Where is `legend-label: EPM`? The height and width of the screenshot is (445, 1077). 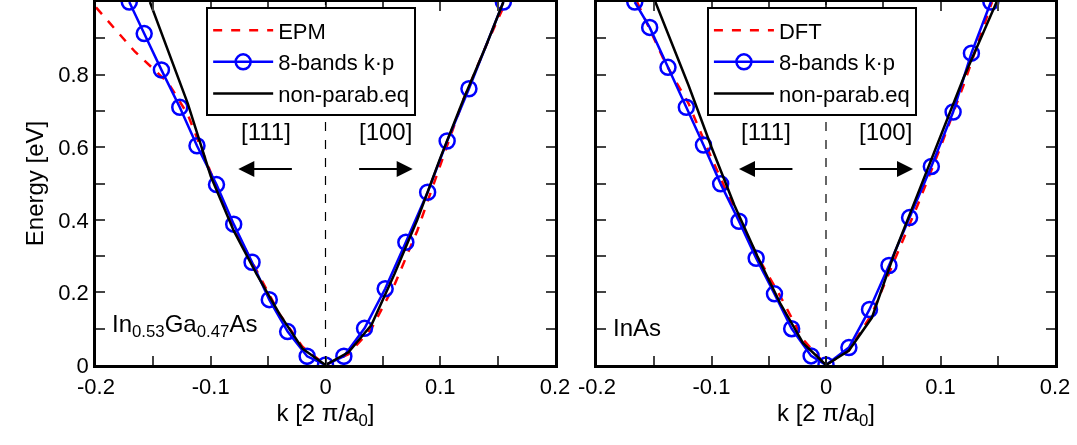
legend-label: EPM is located at coordinates (302, 31).